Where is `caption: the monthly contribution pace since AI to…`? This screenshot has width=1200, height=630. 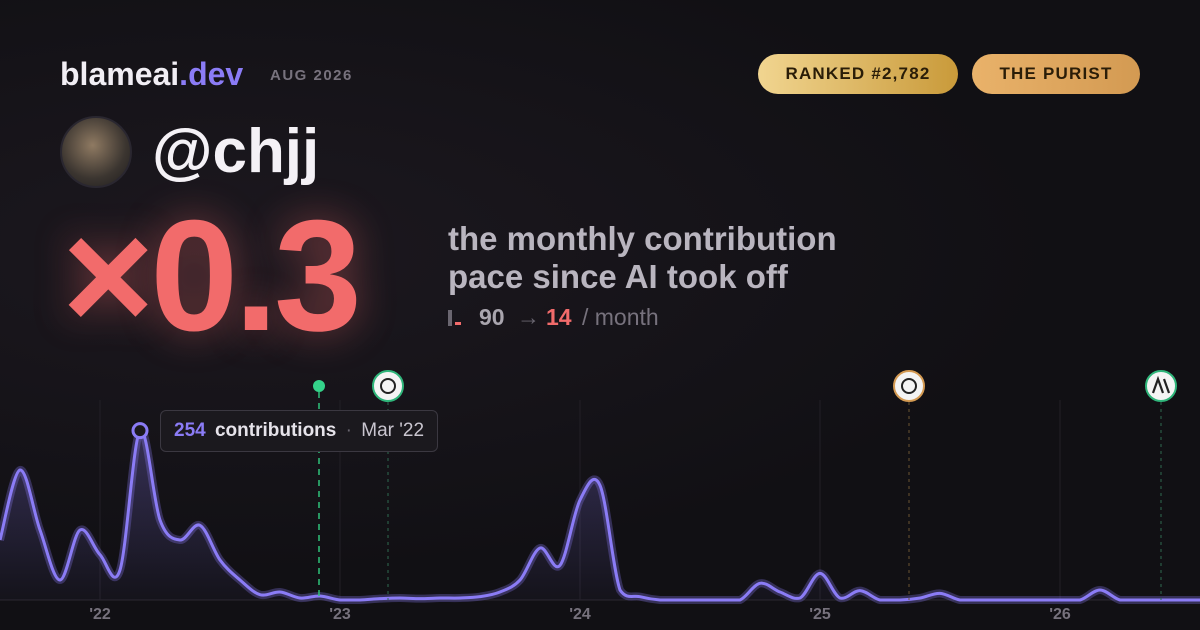 caption: the monthly contribution pace since AI to… is located at coordinates (642, 258).